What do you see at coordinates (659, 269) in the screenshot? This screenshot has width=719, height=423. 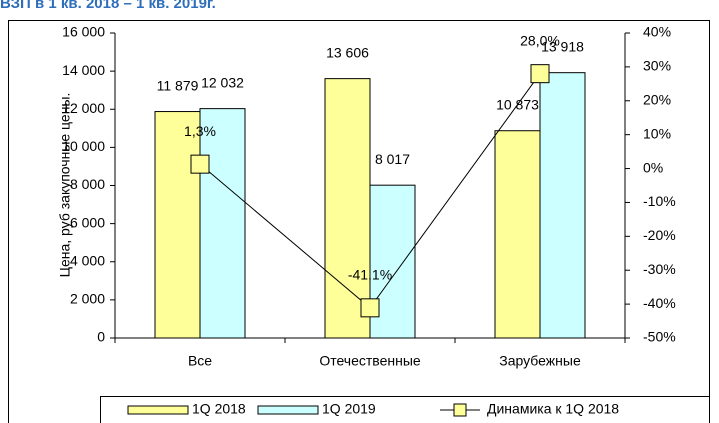 I see `y2-tick-label: -30%` at bounding box center [659, 269].